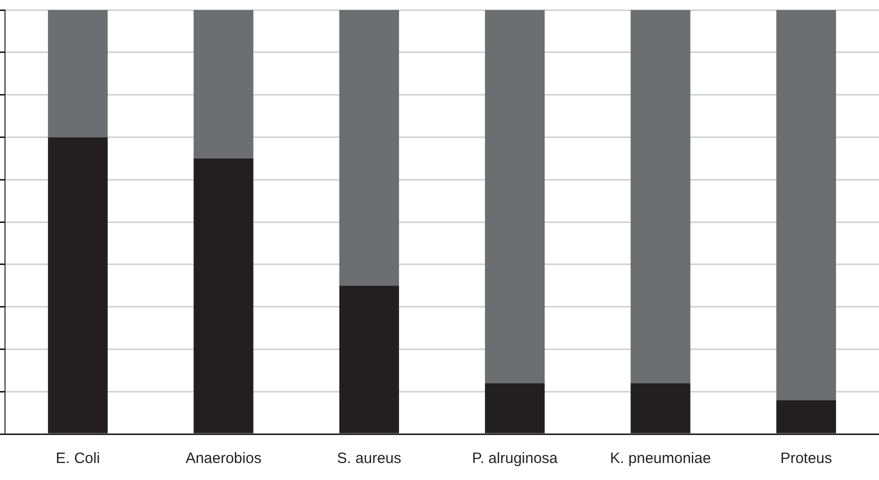  I want to click on x-tick-label: P. alruginosa, so click(515, 459).